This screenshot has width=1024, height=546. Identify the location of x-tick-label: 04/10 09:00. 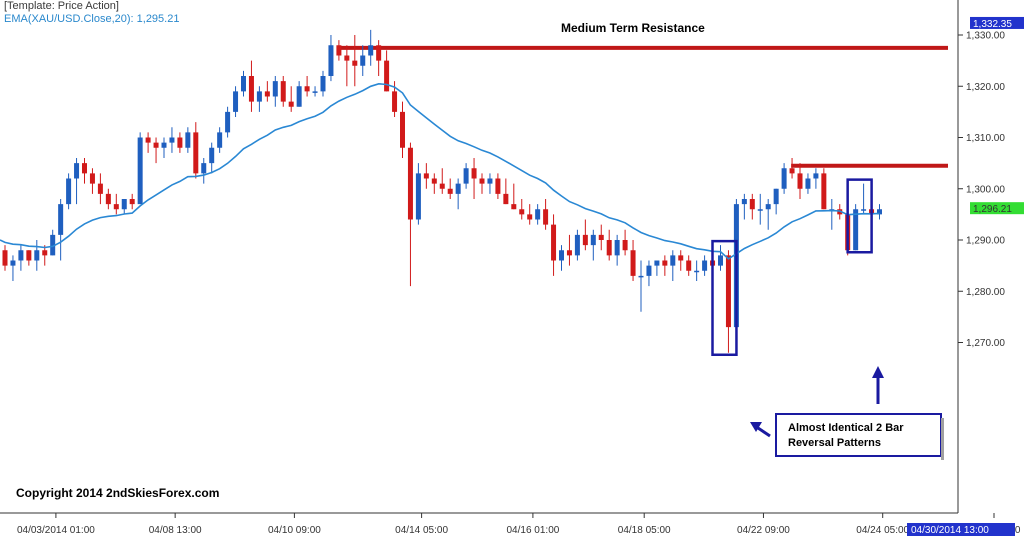
(294, 530).